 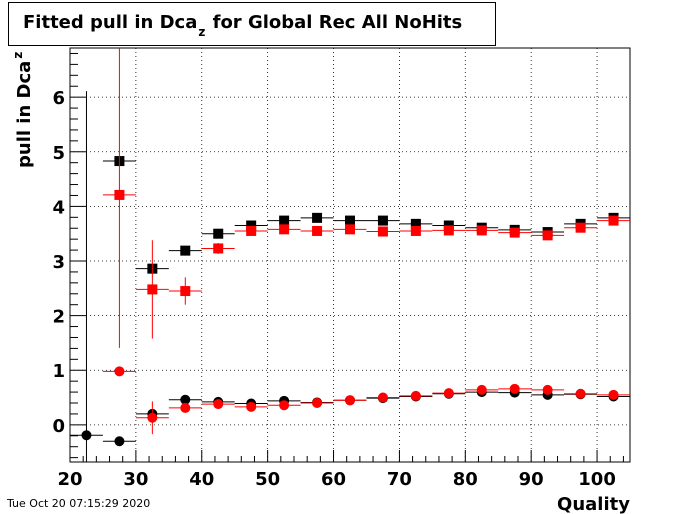 What do you see at coordinates (334, 22) in the screenshot?
I see `chart-title-rest: for Global Rec All NoHits` at bounding box center [334, 22].